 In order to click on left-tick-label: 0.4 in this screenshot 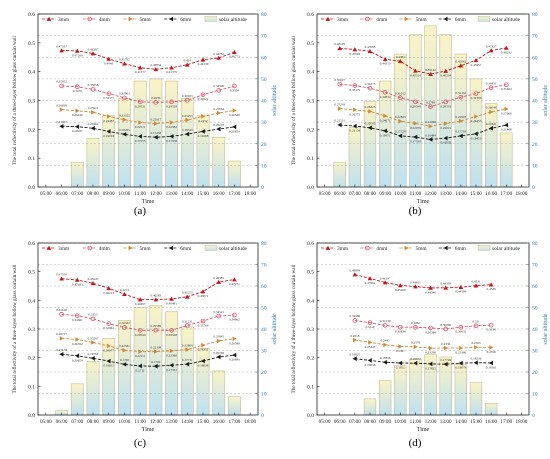, I will do `click(31, 301)`.